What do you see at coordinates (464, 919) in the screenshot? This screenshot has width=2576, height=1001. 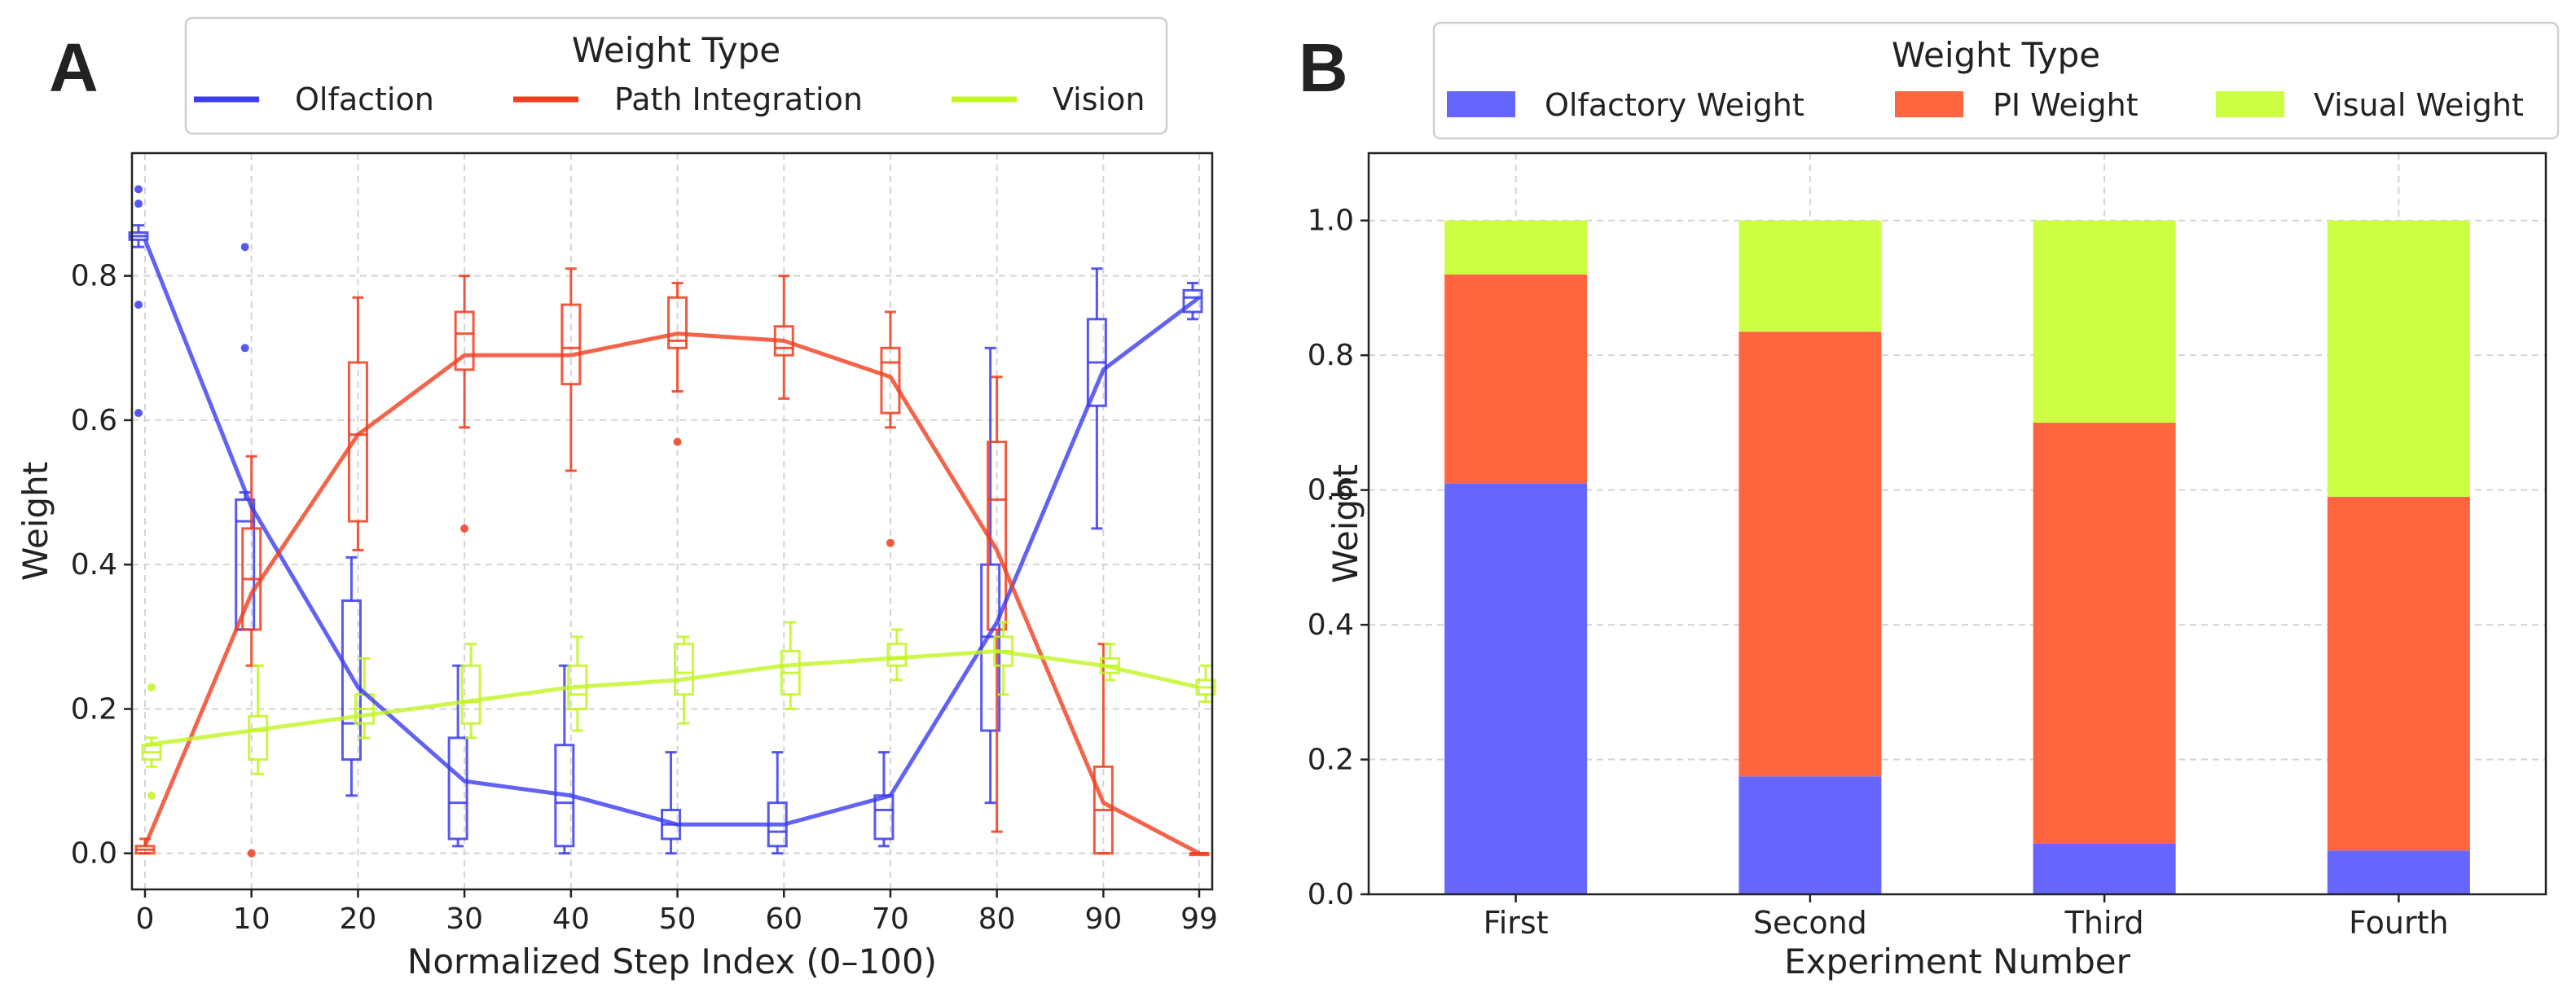 I see `x-tick-label: 30` at bounding box center [464, 919].